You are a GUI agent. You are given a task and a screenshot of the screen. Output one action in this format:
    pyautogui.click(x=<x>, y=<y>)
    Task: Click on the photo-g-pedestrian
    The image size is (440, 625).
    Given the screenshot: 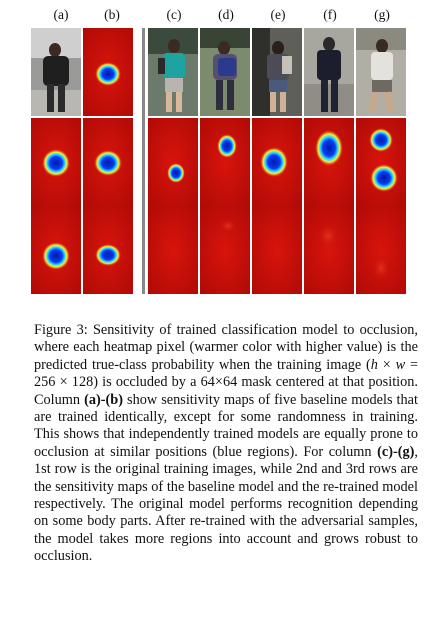 What is the action you would take?
    pyautogui.click(x=381, y=72)
    